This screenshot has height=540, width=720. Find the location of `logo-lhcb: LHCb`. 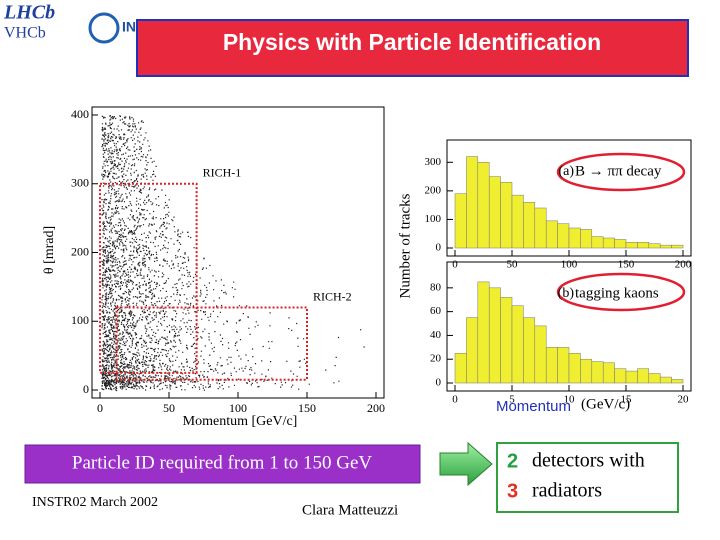

logo-lhcb: LHCb is located at coordinates (29, 13).